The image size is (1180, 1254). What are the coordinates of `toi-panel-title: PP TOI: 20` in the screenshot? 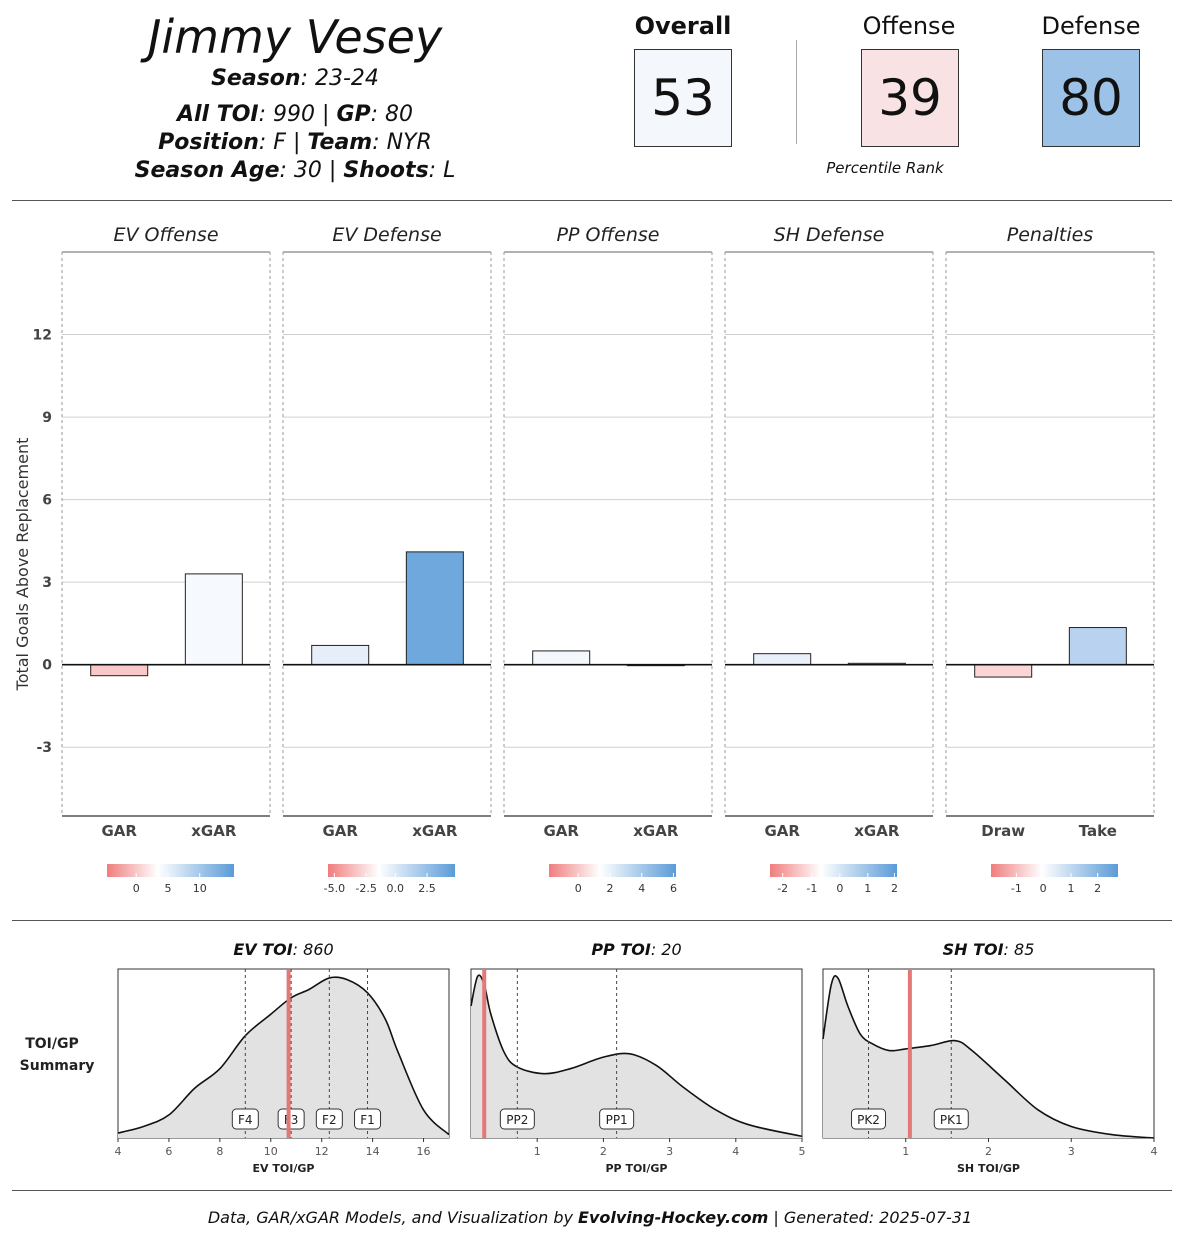 It's located at (636, 949).